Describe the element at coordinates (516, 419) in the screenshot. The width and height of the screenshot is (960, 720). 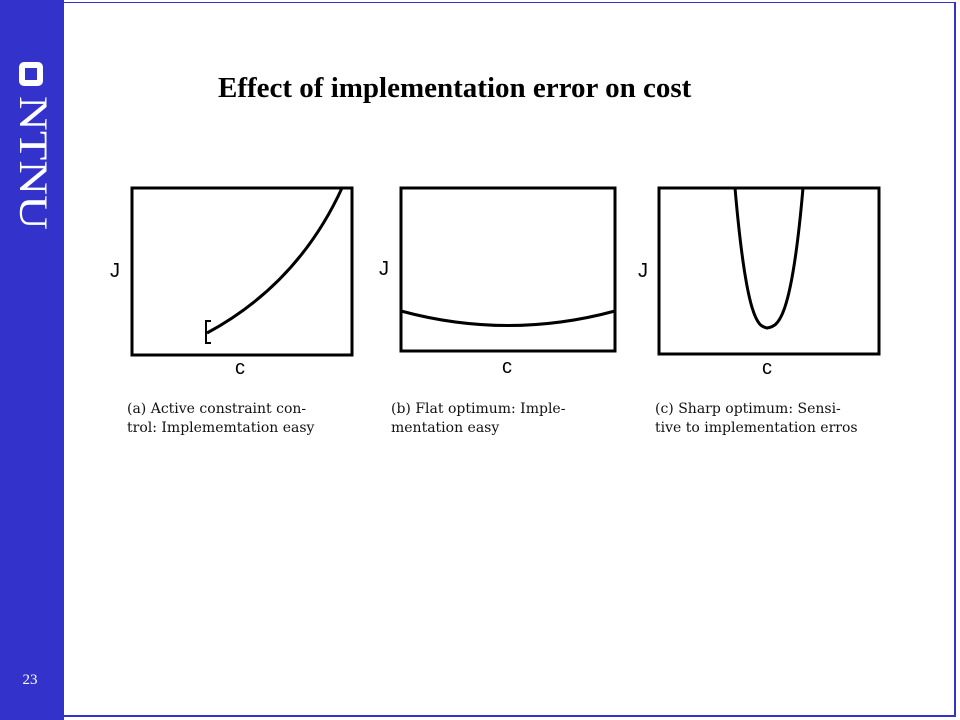
I see `caption-b: (b) Flat optimum: Imple- mentation easy` at that location.